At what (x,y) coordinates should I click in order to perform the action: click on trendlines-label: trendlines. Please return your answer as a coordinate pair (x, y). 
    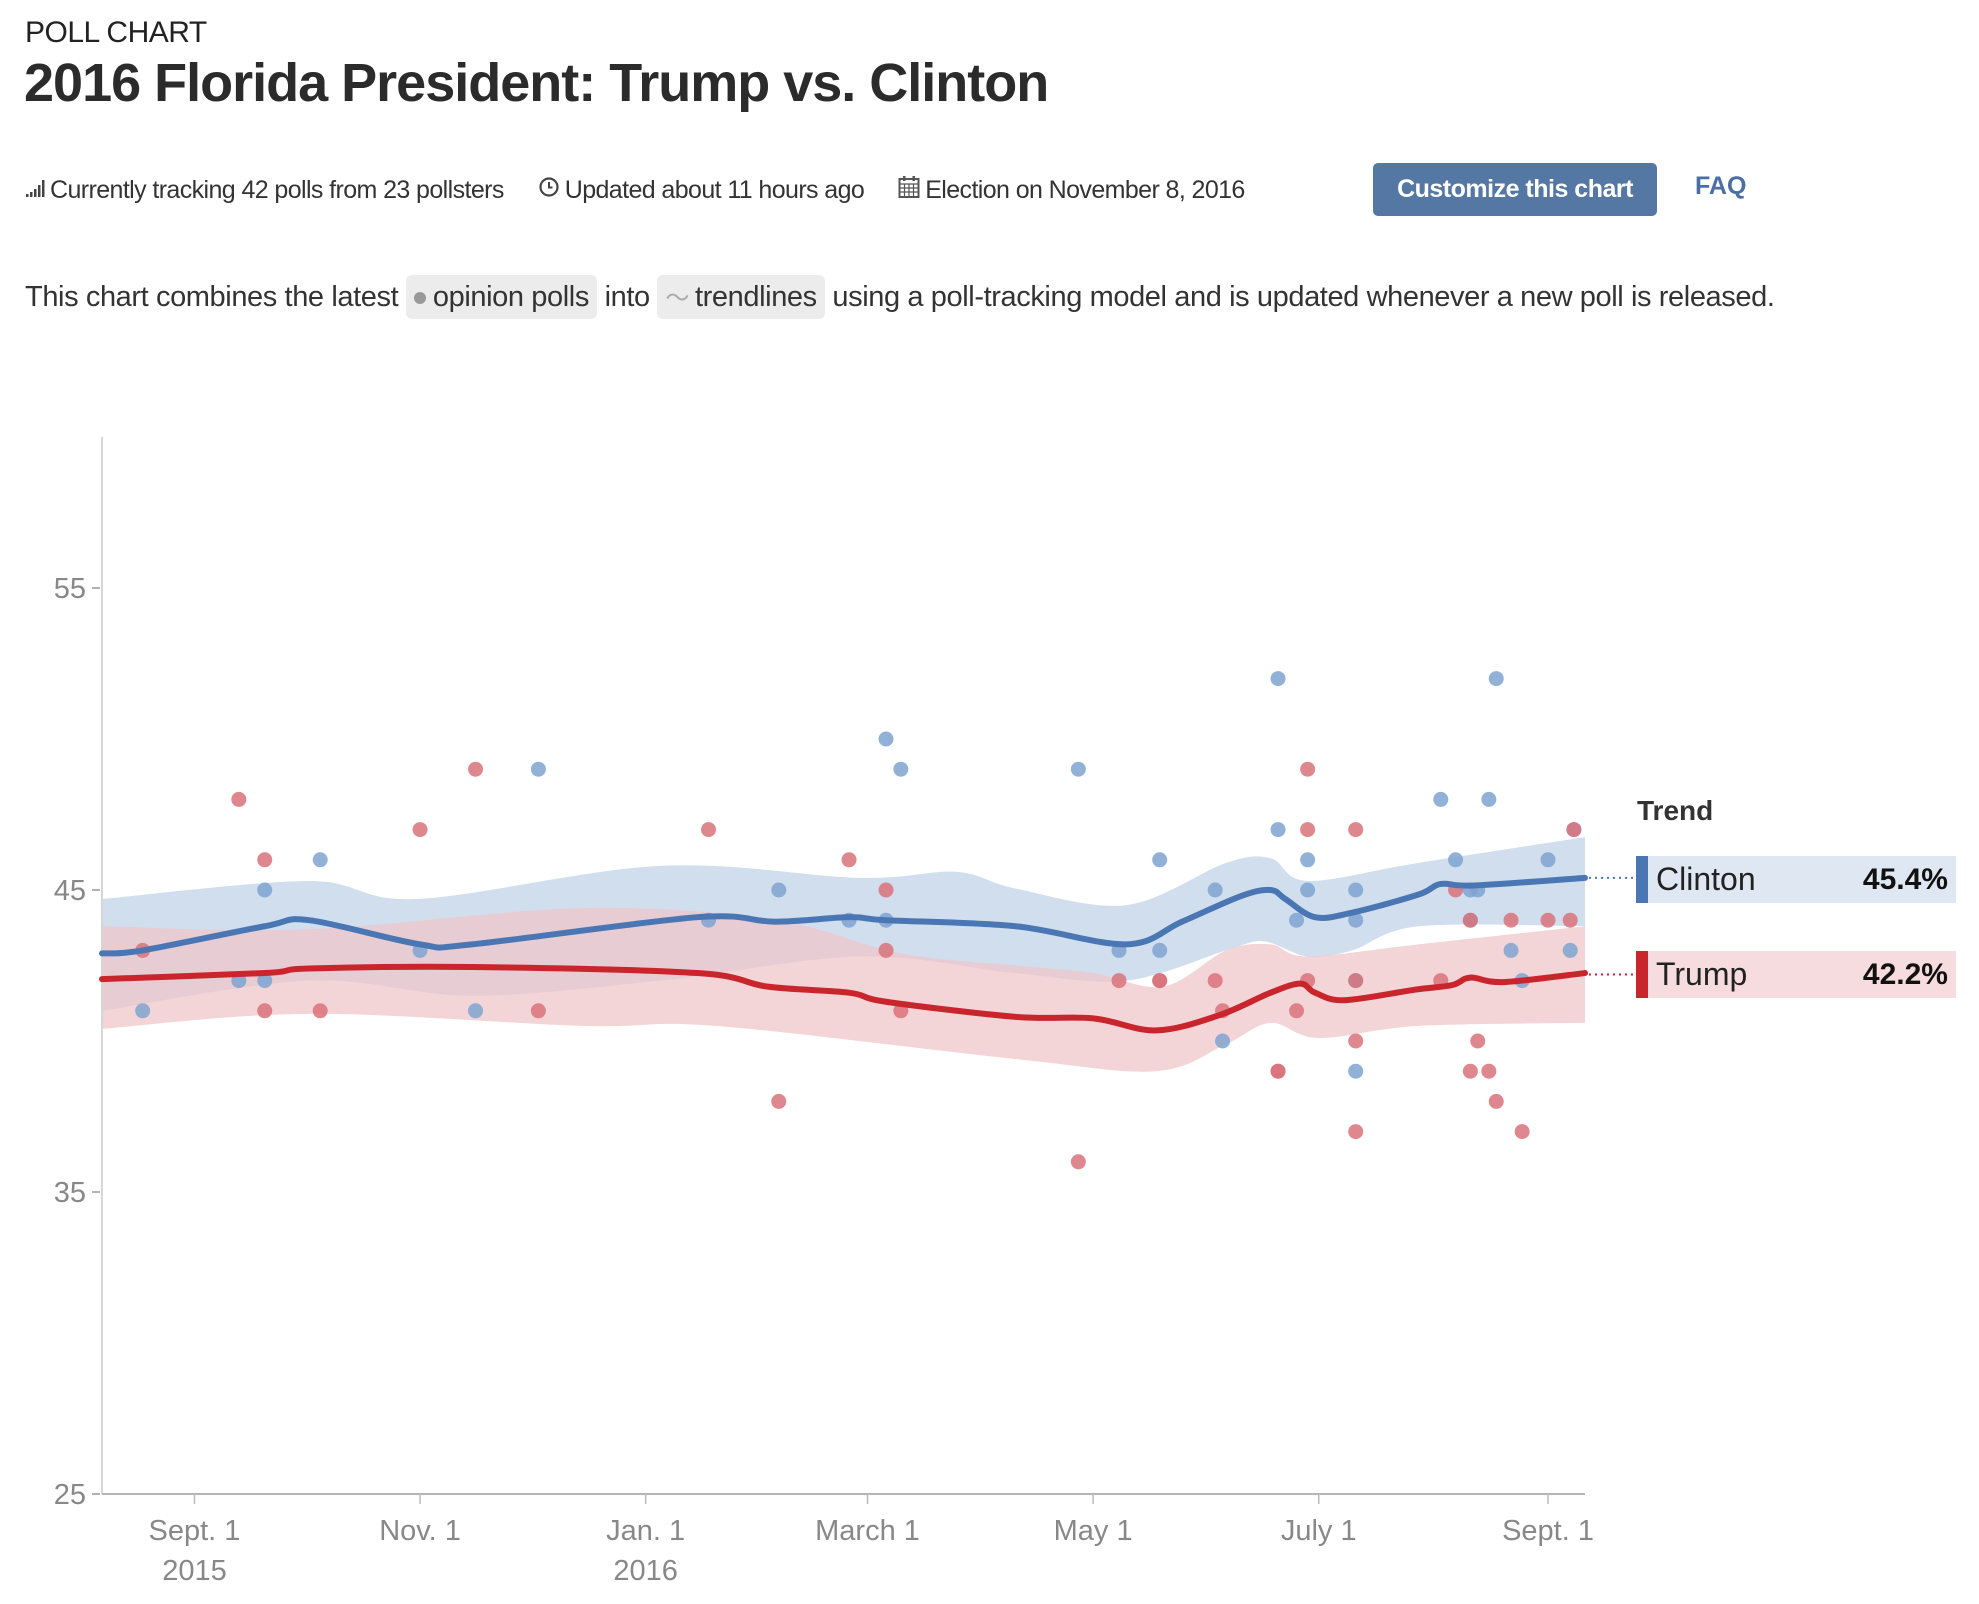
    Looking at the image, I should click on (756, 297).